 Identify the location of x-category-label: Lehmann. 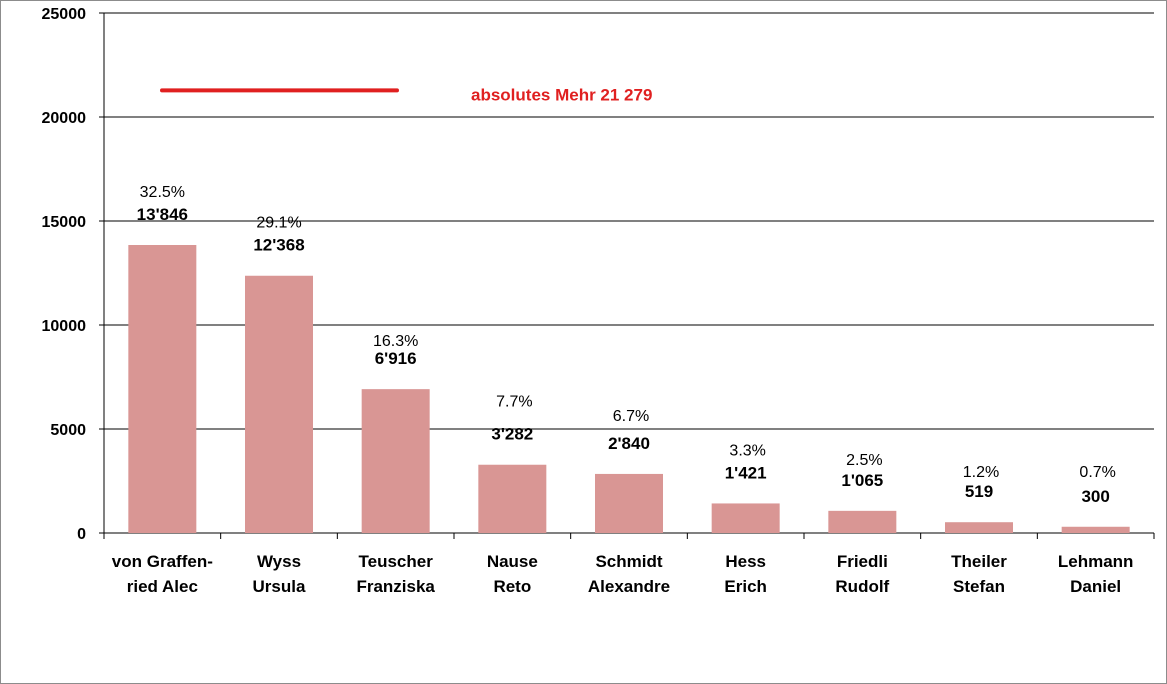
(1096, 561).